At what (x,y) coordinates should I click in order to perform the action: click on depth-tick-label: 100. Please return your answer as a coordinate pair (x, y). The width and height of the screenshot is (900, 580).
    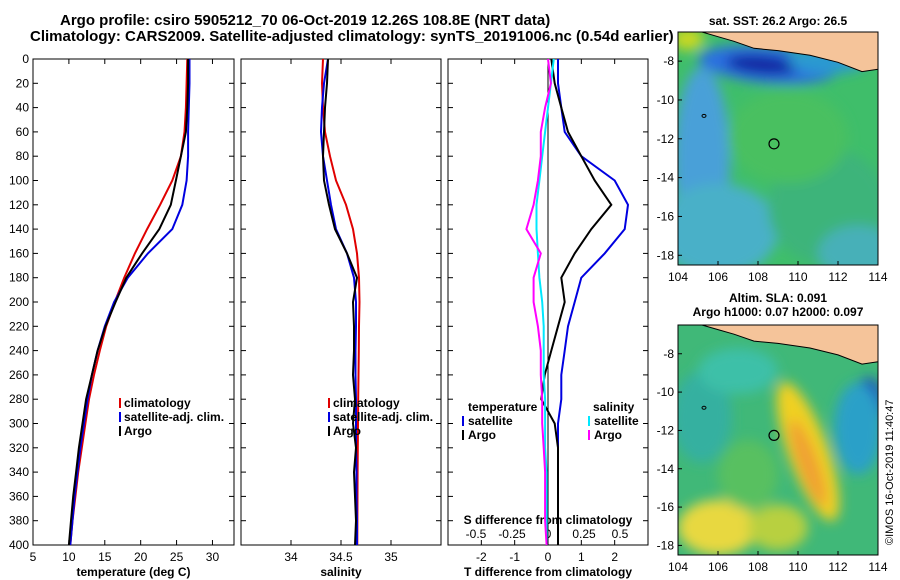
    Looking at the image, I should click on (19, 181).